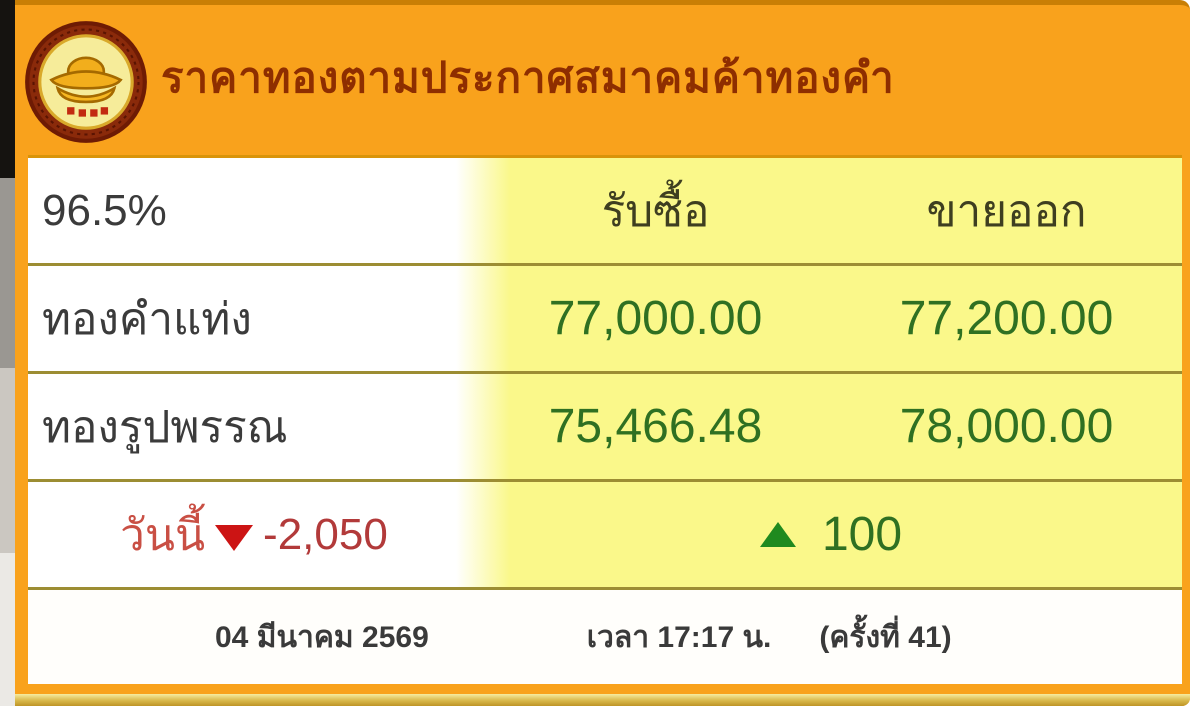 This screenshot has width=1200, height=706. I want to click on bar-change-cell: 100, so click(831, 534).